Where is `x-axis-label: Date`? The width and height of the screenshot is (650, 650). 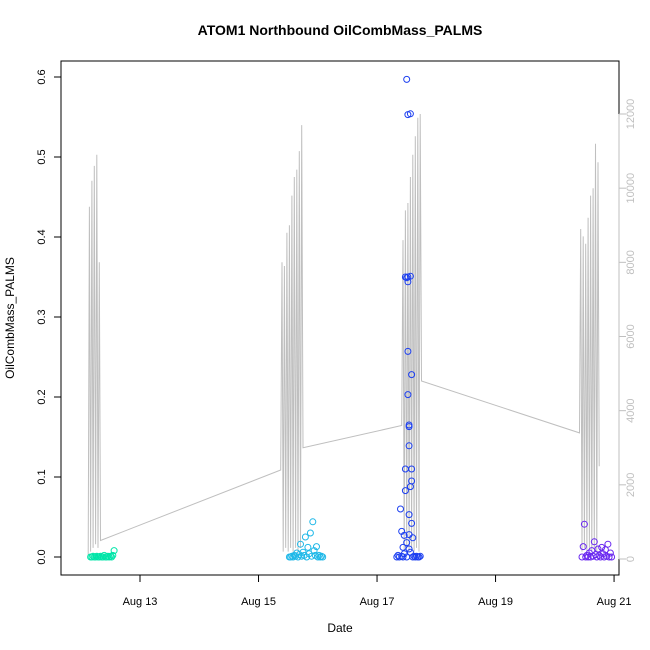 x-axis-label: Date is located at coordinates (340, 628).